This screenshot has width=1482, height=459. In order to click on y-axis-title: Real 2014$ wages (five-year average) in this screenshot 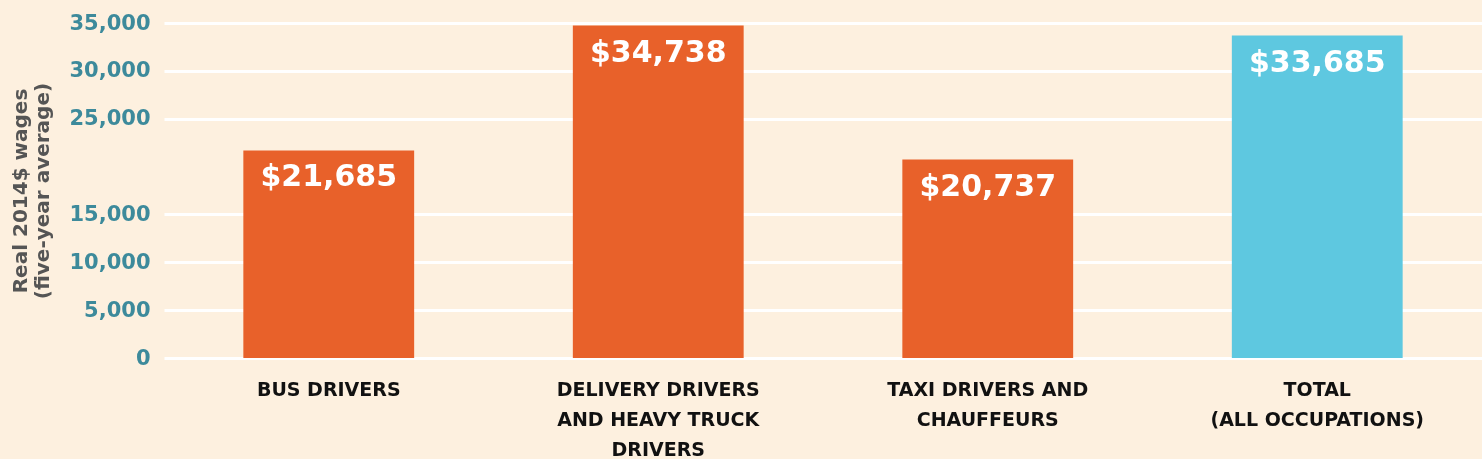, I will do `click(31, 191)`.